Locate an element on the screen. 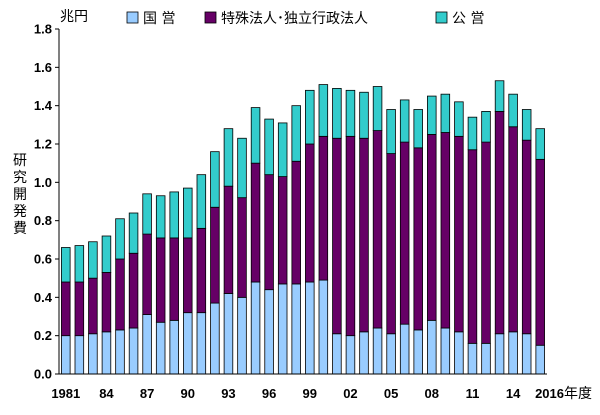 This screenshot has width=600, height=415. x-axis-suffix: 年度 is located at coordinates (578, 394).